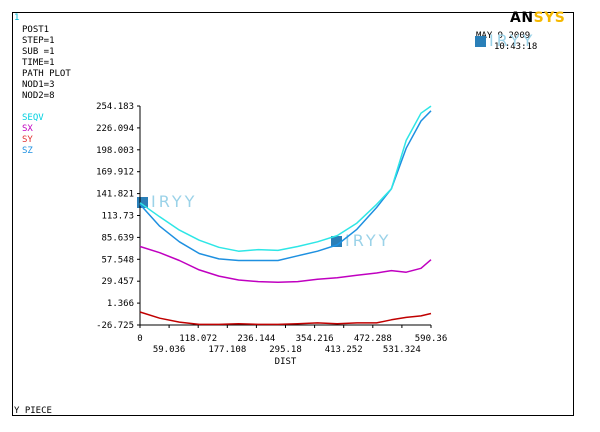 The height and width of the screenshot is (432, 600). Describe the element at coordinates (344, 350) in the screenshot. I see `x-tick-label: 413.252` at that location.